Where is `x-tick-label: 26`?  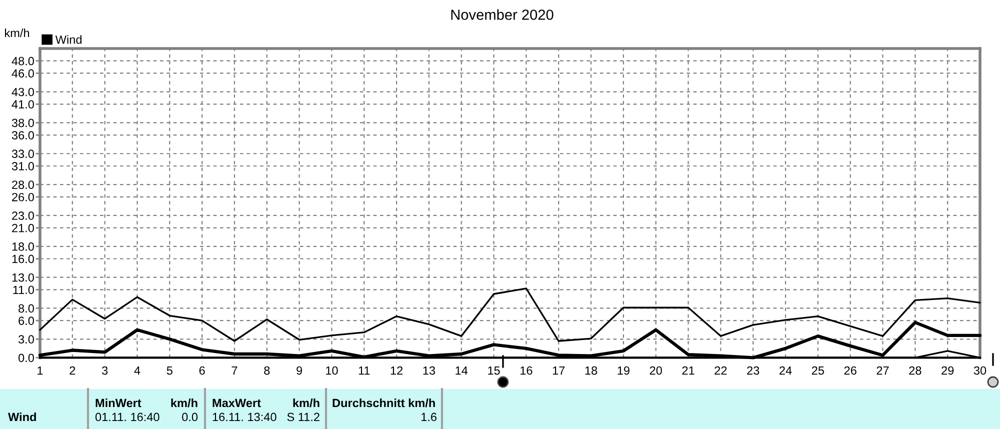 x-tick-label: 26 is located at coordinates (850, 370).